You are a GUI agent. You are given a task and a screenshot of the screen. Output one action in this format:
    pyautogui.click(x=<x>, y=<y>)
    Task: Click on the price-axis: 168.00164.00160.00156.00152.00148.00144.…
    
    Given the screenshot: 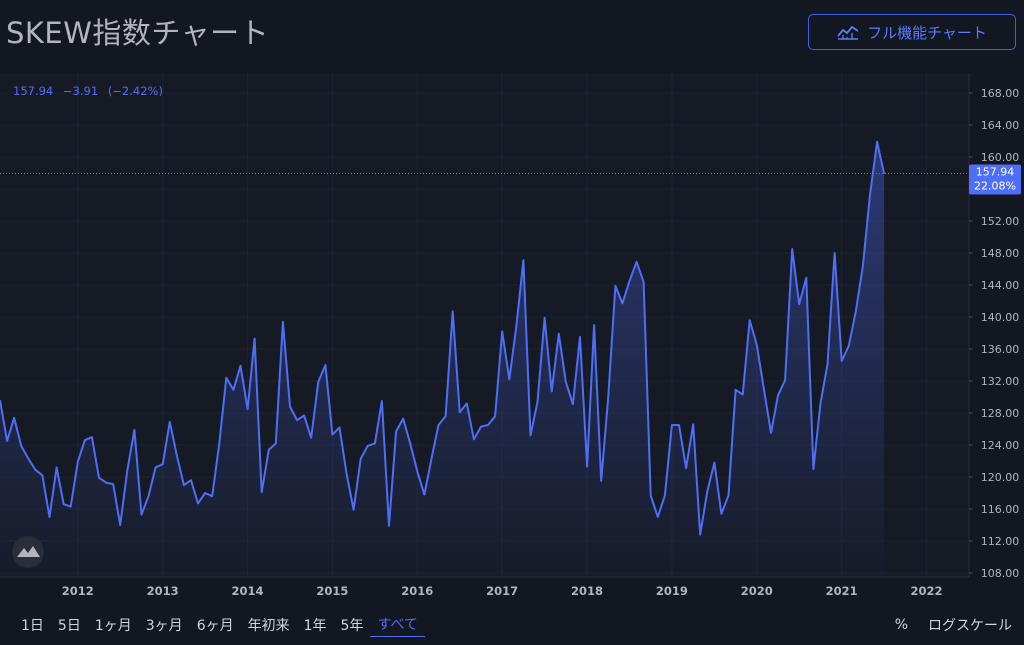 What is the action you would take?
    pyautogui.click(x=994, y=333)
    